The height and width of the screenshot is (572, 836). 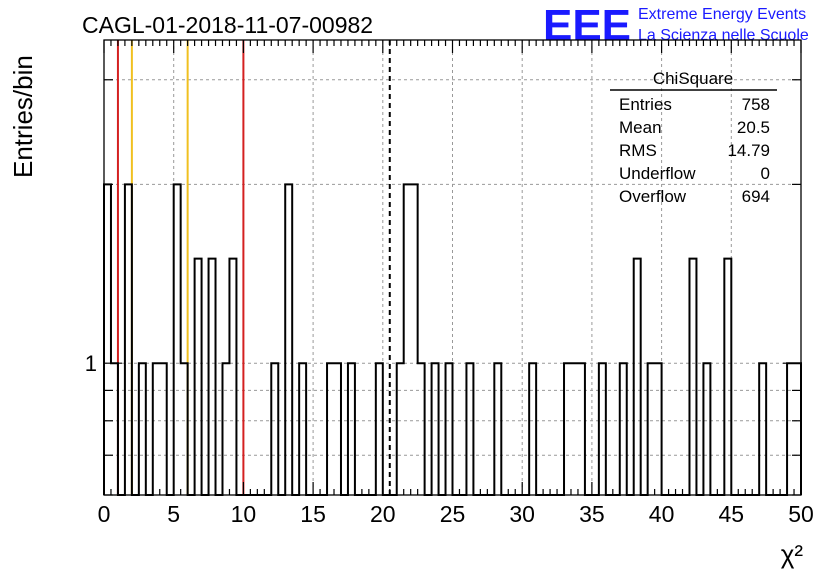 I want to click on y-tick-label: 1, so click(x=91, y=363).